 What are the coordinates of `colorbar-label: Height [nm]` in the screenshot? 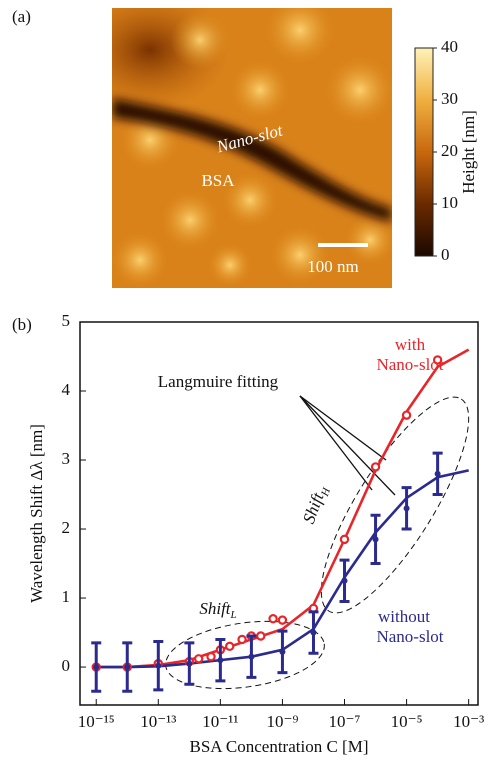 It's located at (468, 152).